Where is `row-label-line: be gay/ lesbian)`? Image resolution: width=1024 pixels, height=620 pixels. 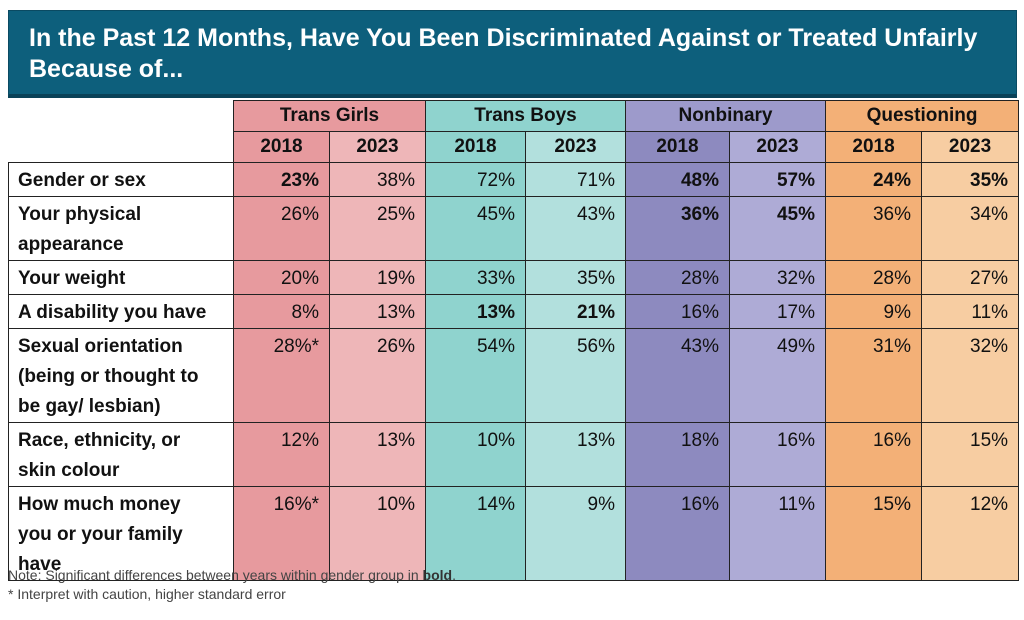 row-label-line: be gay/ lesbian) is located at coordinates (89, 406).